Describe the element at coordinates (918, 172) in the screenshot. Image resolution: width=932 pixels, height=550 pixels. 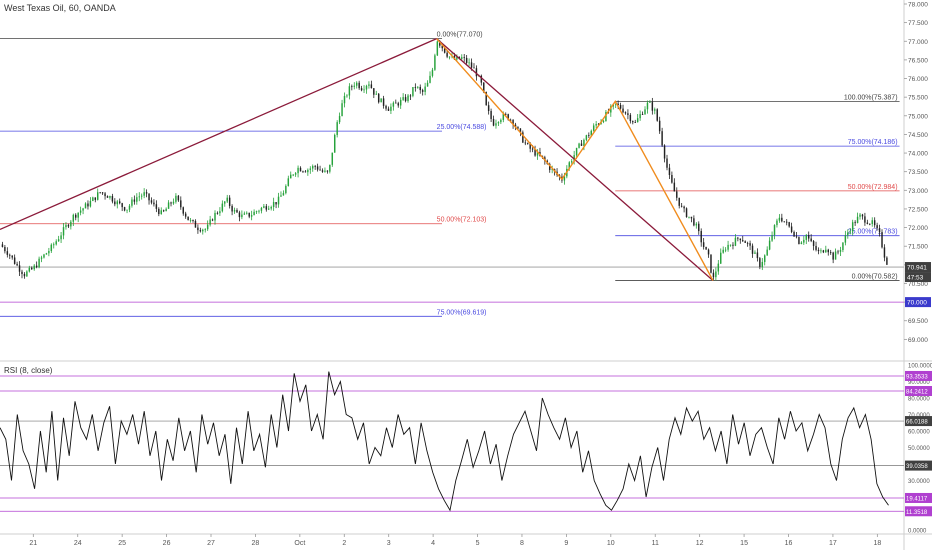
I see `price-tick-label: 73.500` at that location.